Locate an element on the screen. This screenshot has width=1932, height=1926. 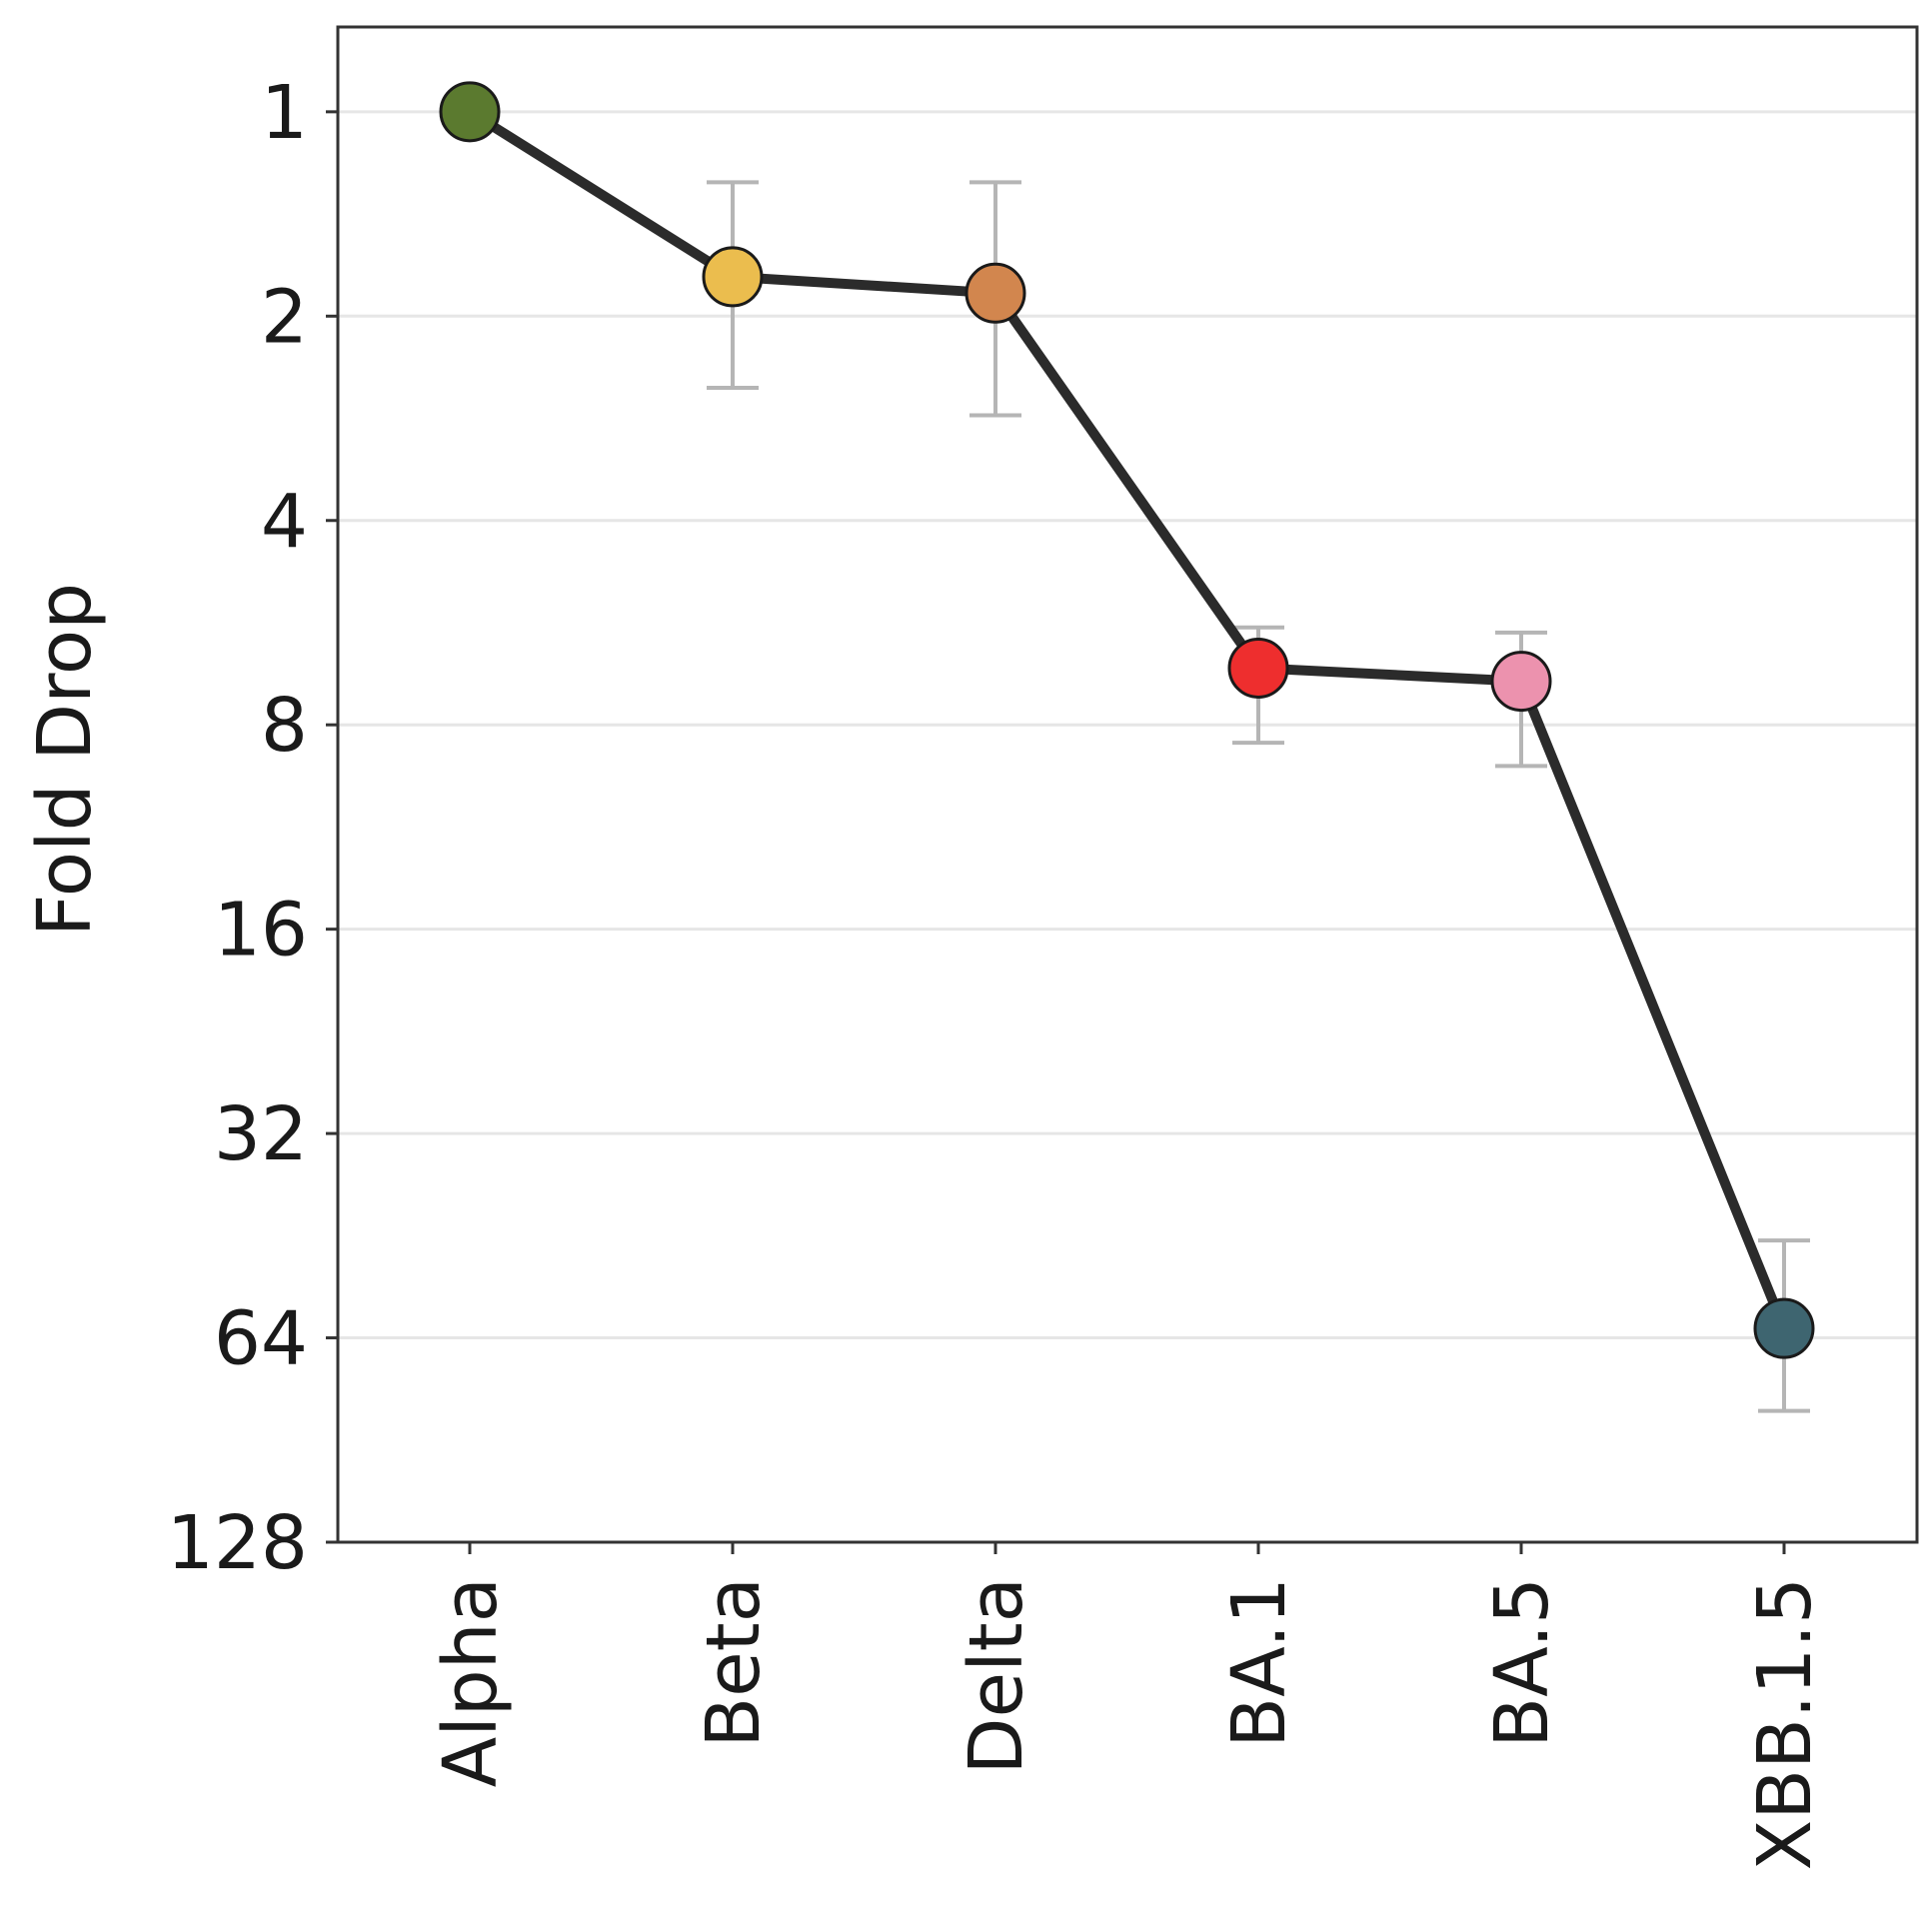
x-tick-label-xbb-1-5: XBB.1.5 is located at coordinates (1785, 1723).